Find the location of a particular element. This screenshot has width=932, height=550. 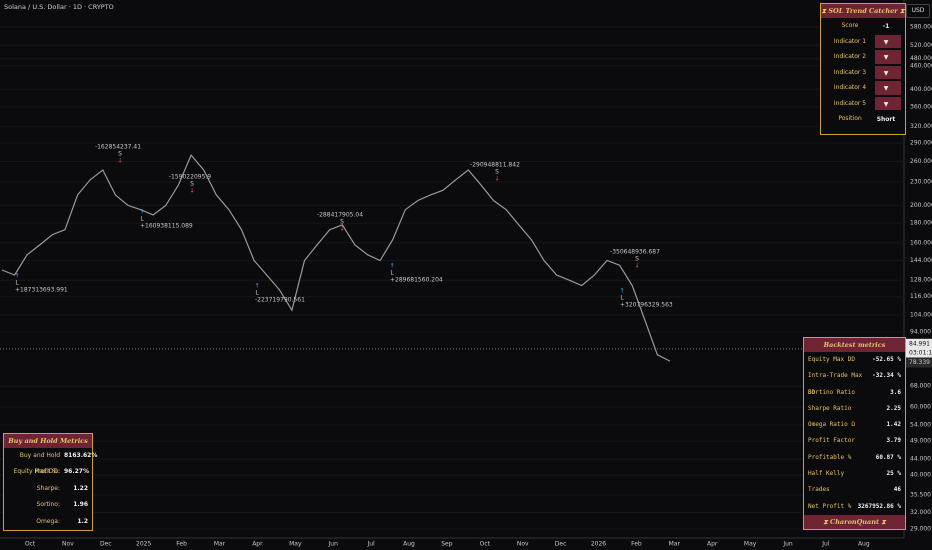

y-tick-label: 230.000 is located at coordinates (921, 181).